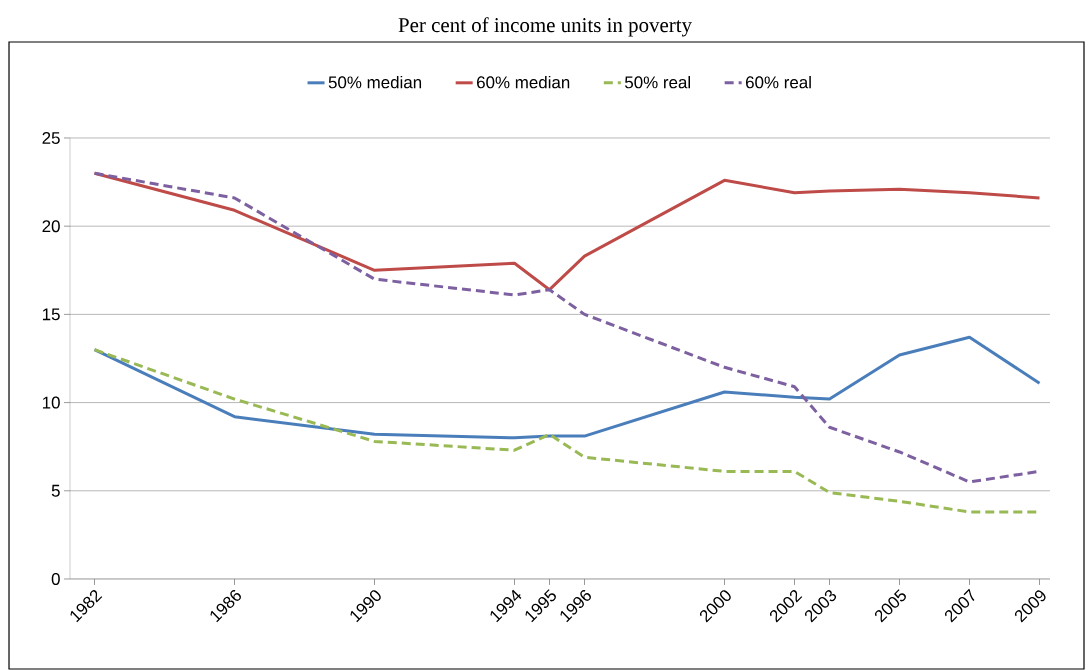  What do you see at coordinates (51, 314) in the screenshot?
I see `y-tick-label: 15` at bounding box center [51, 314].